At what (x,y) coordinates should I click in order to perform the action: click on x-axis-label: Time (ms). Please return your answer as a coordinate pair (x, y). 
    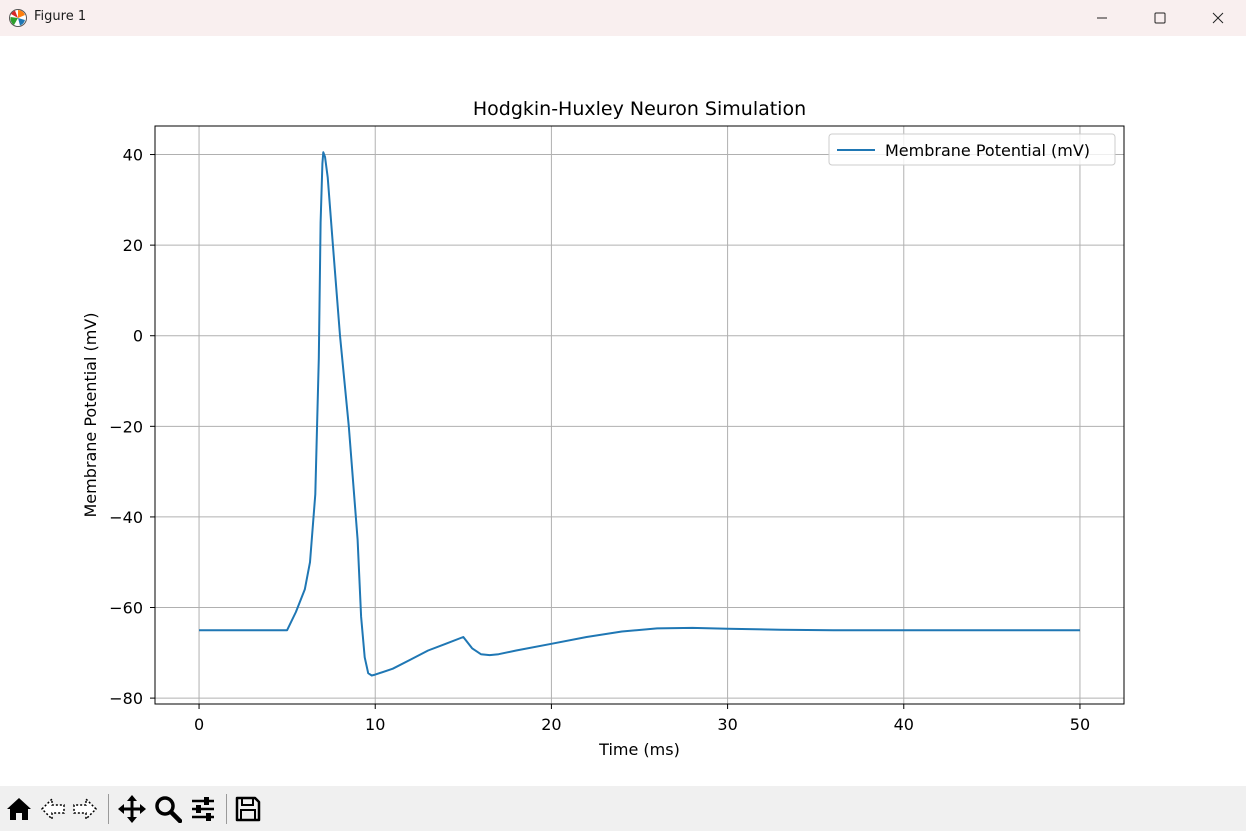
    Looking at the image, I should click on (639, 749).